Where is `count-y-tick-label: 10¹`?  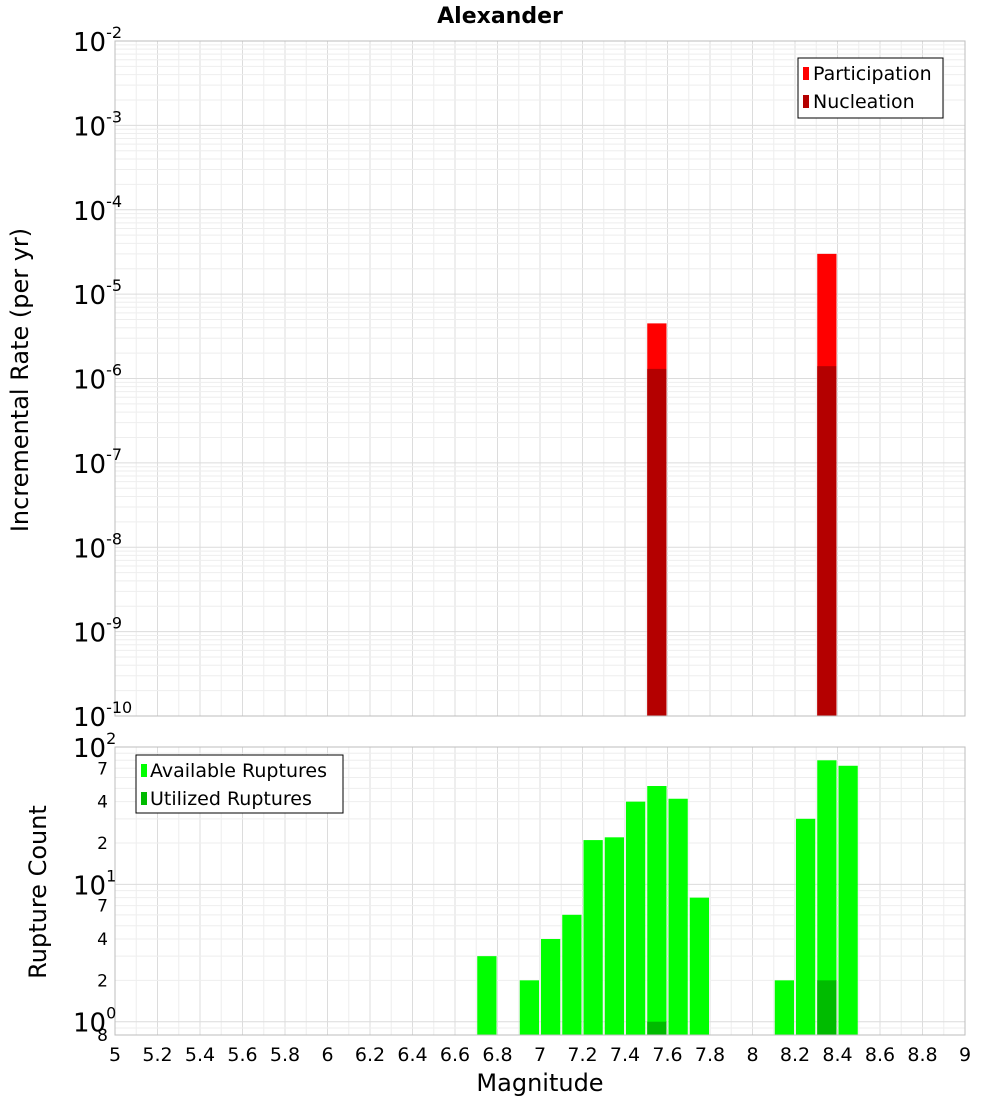
count-y-tick-label: 10¹ is located at coordinates (94, 883).